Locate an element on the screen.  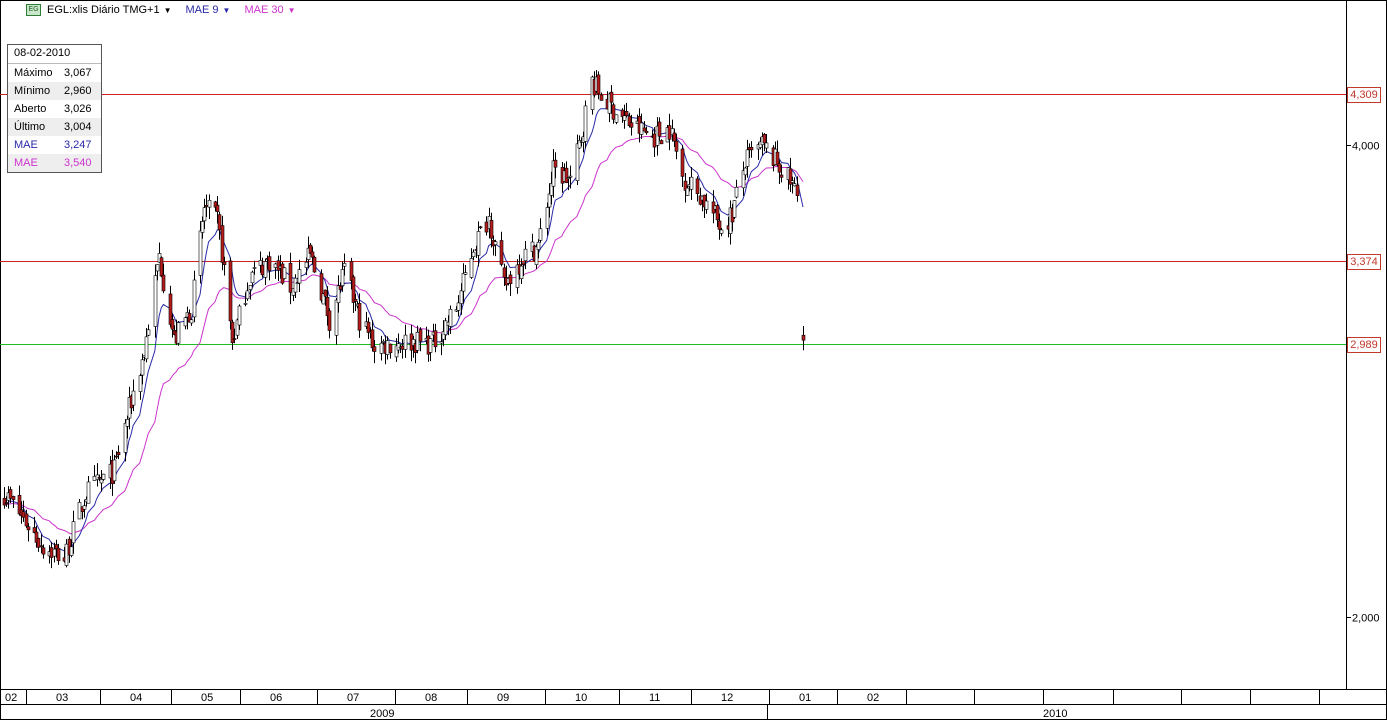
row-label: MAE is located at coordinates (26, 163).